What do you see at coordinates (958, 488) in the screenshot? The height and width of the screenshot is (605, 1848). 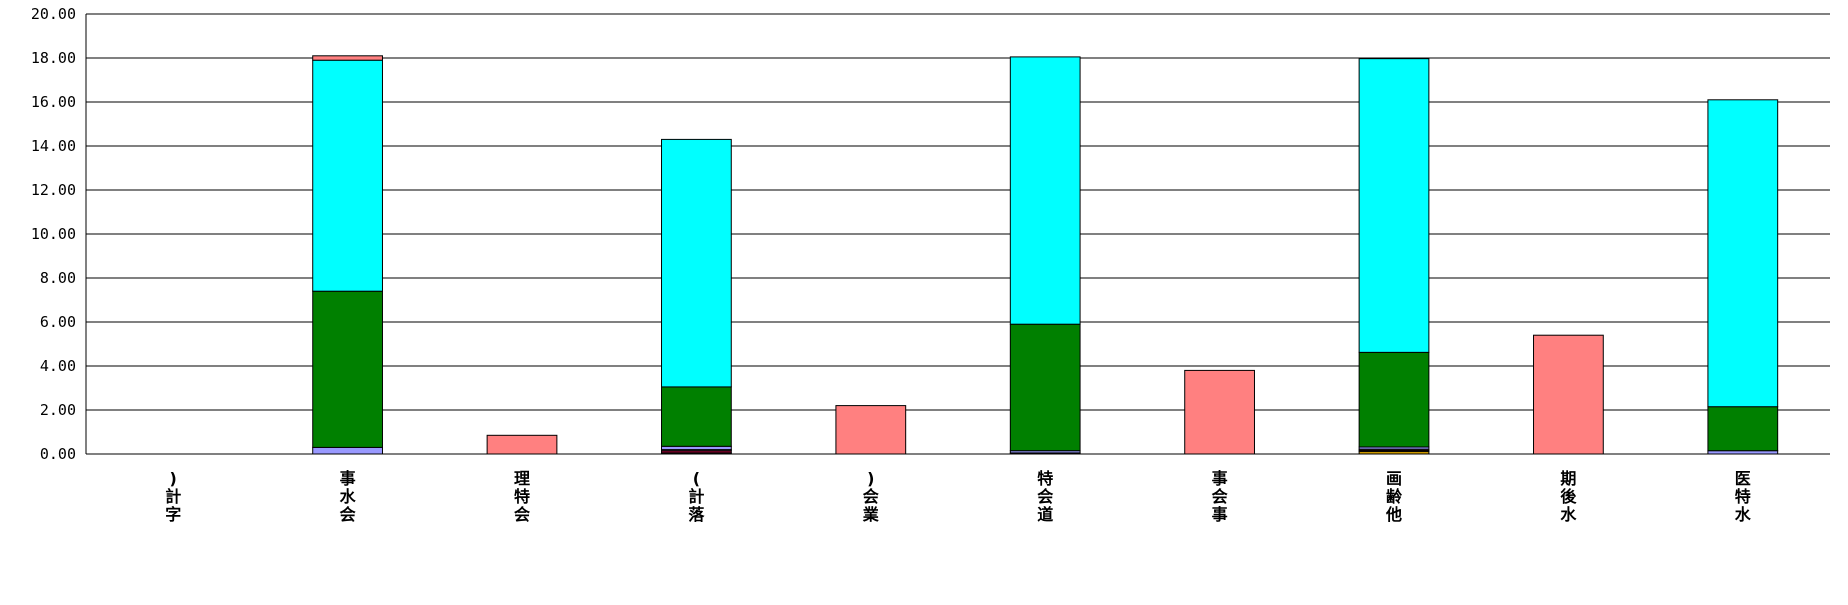 I see `x-axis: )計字 事水会 理特会 (計落 )会業 特会道 事会事 画齢他 期後水 医特水` at bounding box center [958, 488].